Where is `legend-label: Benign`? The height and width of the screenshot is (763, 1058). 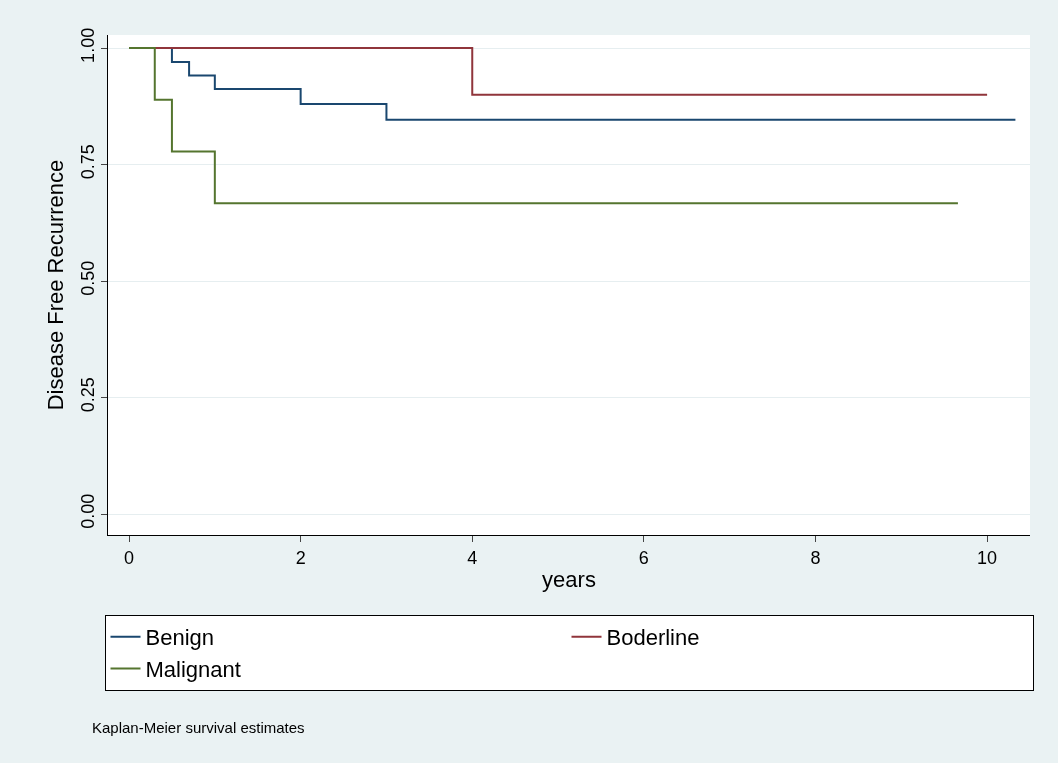 legend-label: Benign is located at coordinates (180, 638).